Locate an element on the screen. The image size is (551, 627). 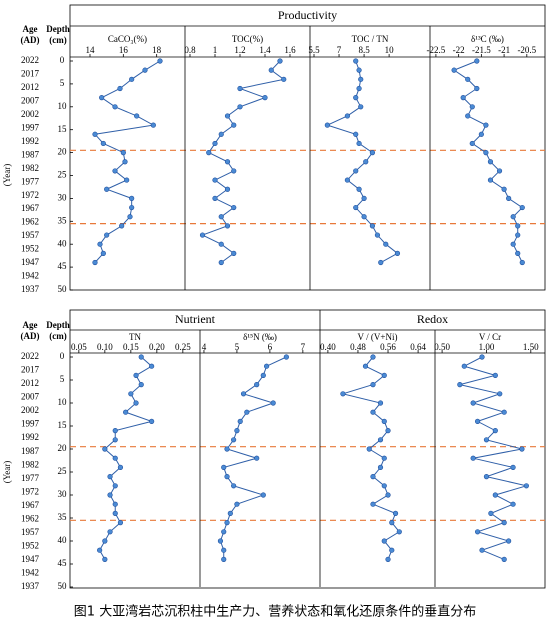
depth-tick-label: 20 is located at coordinates (63, 448).